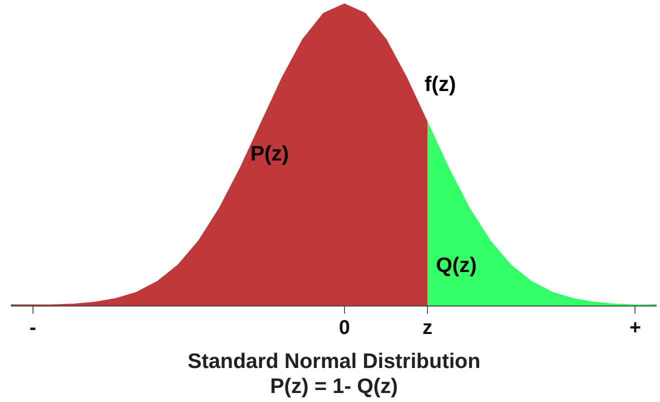 This screenshot has width=660, height=402. I want to click on text: Standard Normal Distribution, so click(334, 361).